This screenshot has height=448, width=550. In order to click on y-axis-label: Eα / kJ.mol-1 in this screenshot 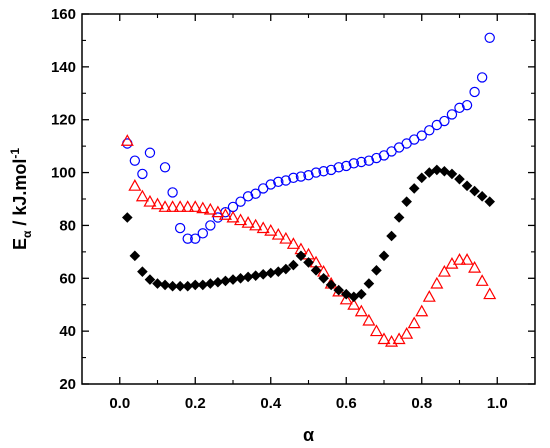, I will do `click(21, 199)`.